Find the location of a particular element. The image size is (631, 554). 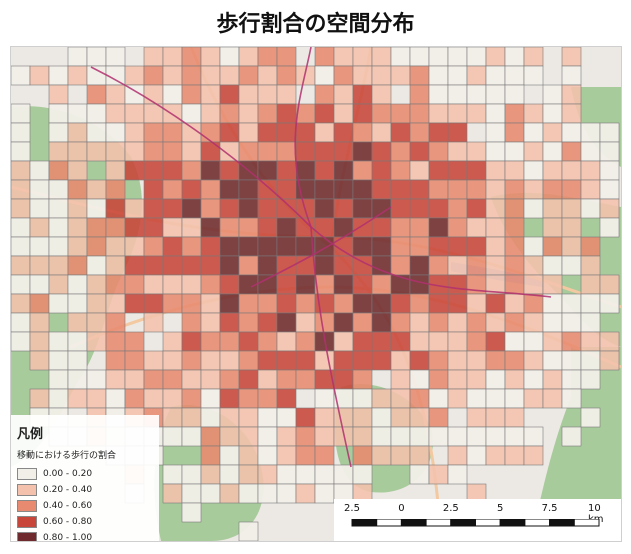

rail-line is located at coordinates (331, 347).